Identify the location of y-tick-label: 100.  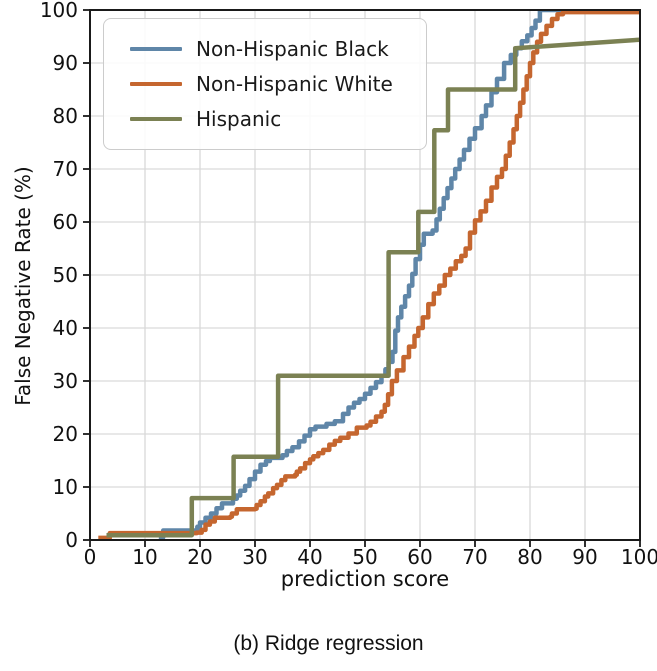
(58, 11).